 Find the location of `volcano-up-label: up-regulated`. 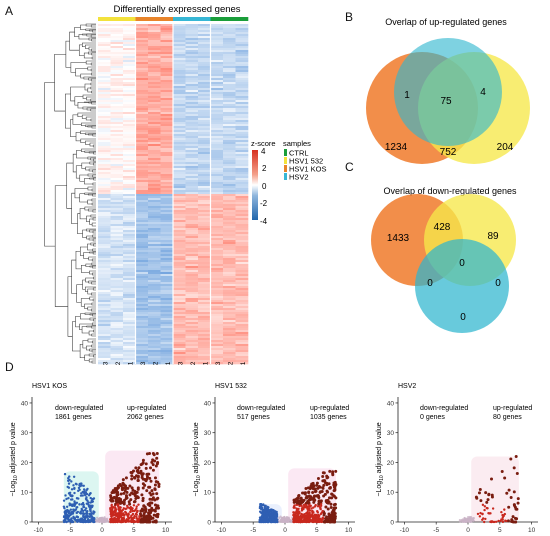

volcano-up-label: up-regulated is located at coordinates (512, 408).